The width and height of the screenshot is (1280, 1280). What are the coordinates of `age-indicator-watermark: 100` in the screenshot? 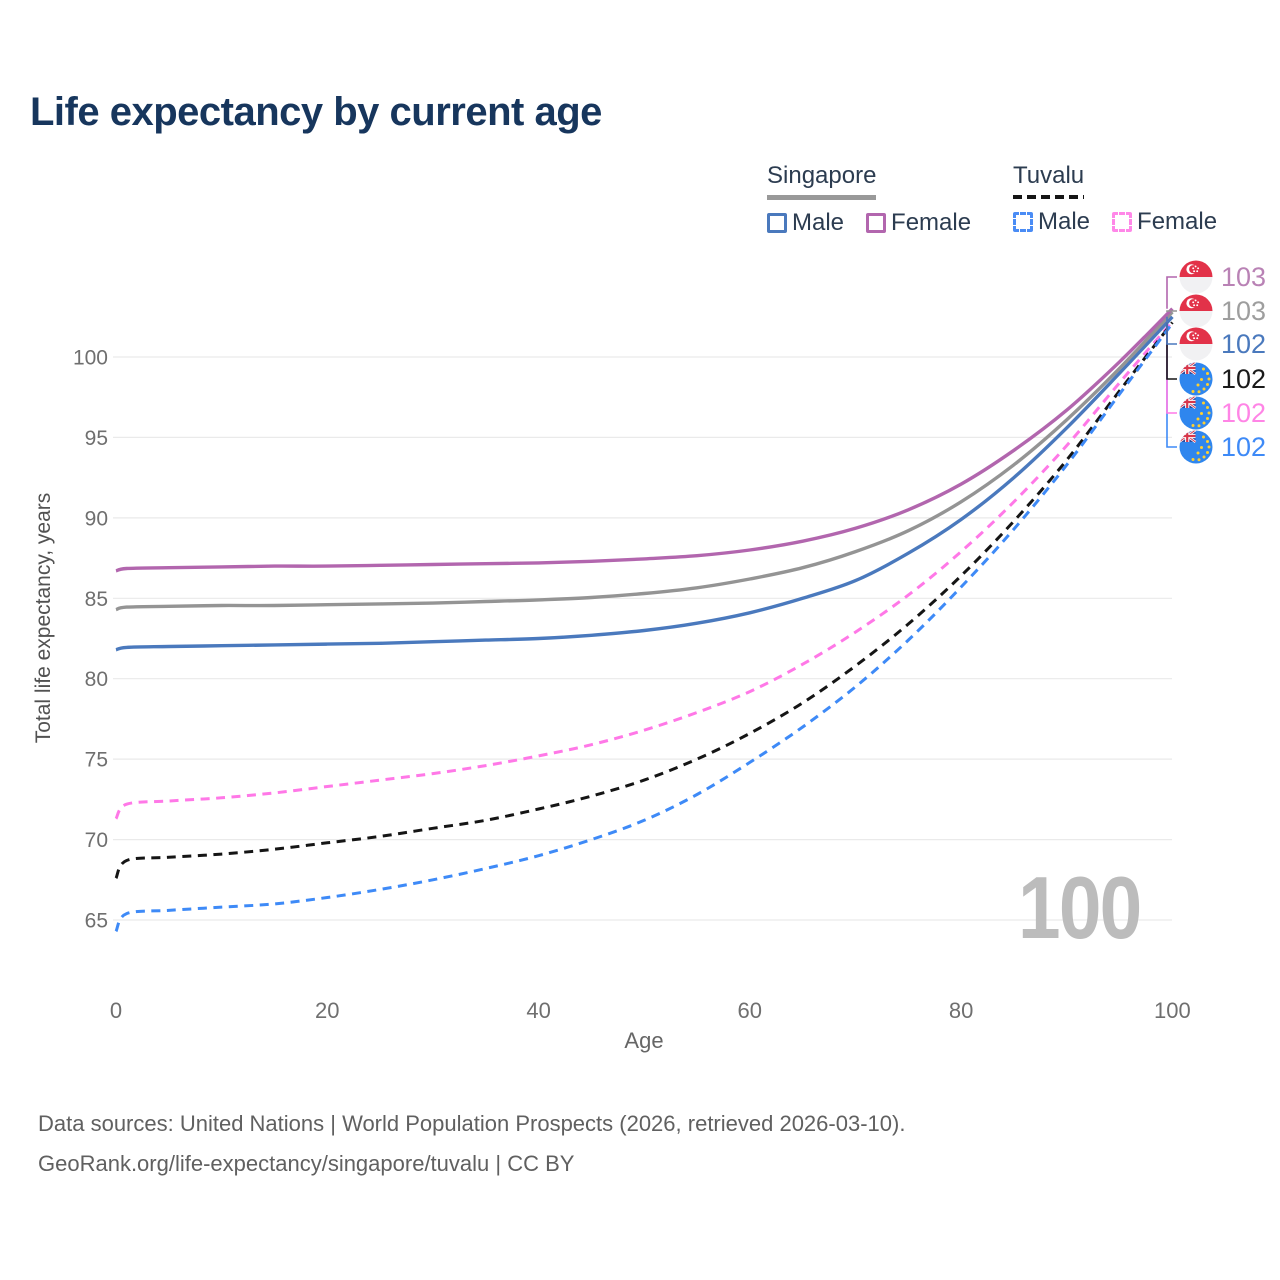 It's located at (1080, 907).